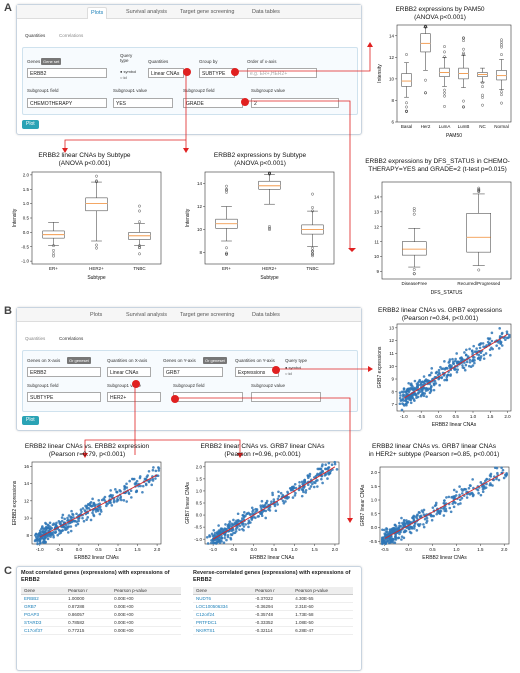 This screenshot has width=520, height=673. I want to click on gene-cell: C12orf24, so click(223, 614).